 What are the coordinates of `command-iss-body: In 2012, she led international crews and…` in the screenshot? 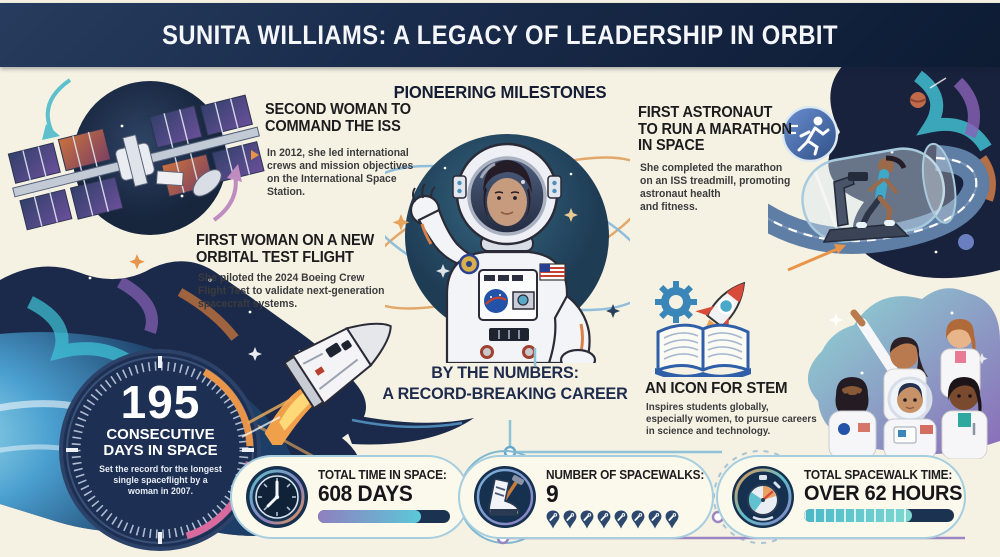 It's located at (340, 172).